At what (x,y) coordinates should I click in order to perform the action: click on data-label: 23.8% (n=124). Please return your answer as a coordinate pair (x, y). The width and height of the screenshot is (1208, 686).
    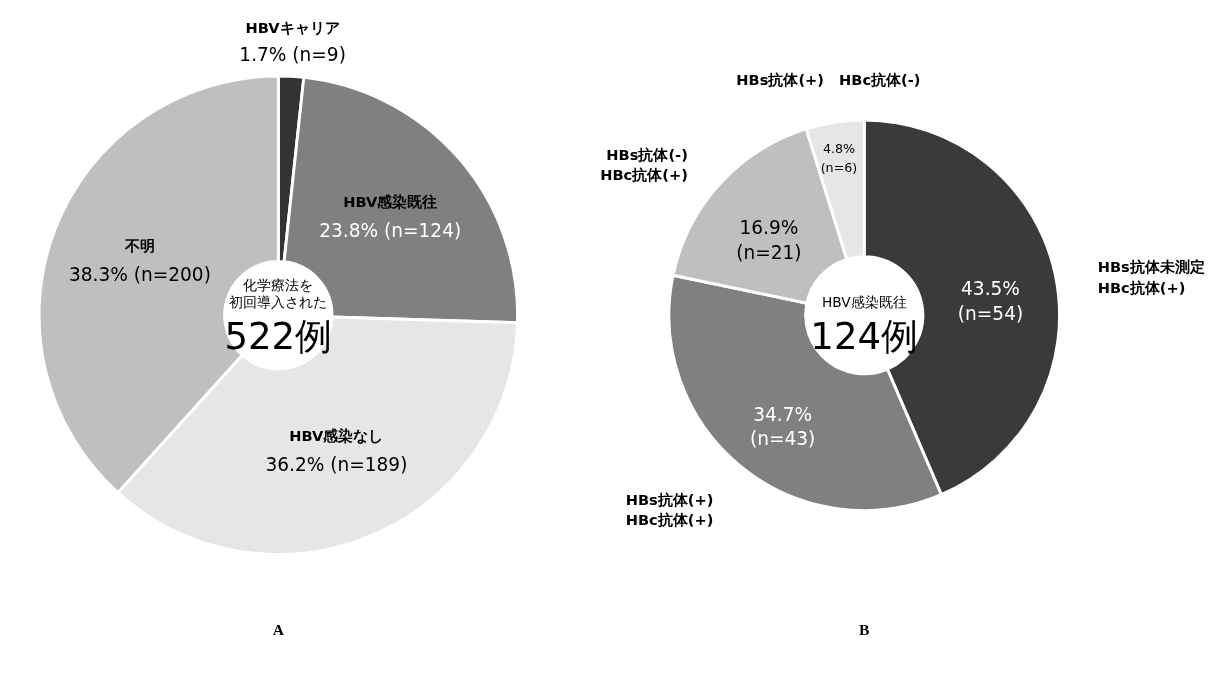
    Looking at the image, I should click on (390, 231).